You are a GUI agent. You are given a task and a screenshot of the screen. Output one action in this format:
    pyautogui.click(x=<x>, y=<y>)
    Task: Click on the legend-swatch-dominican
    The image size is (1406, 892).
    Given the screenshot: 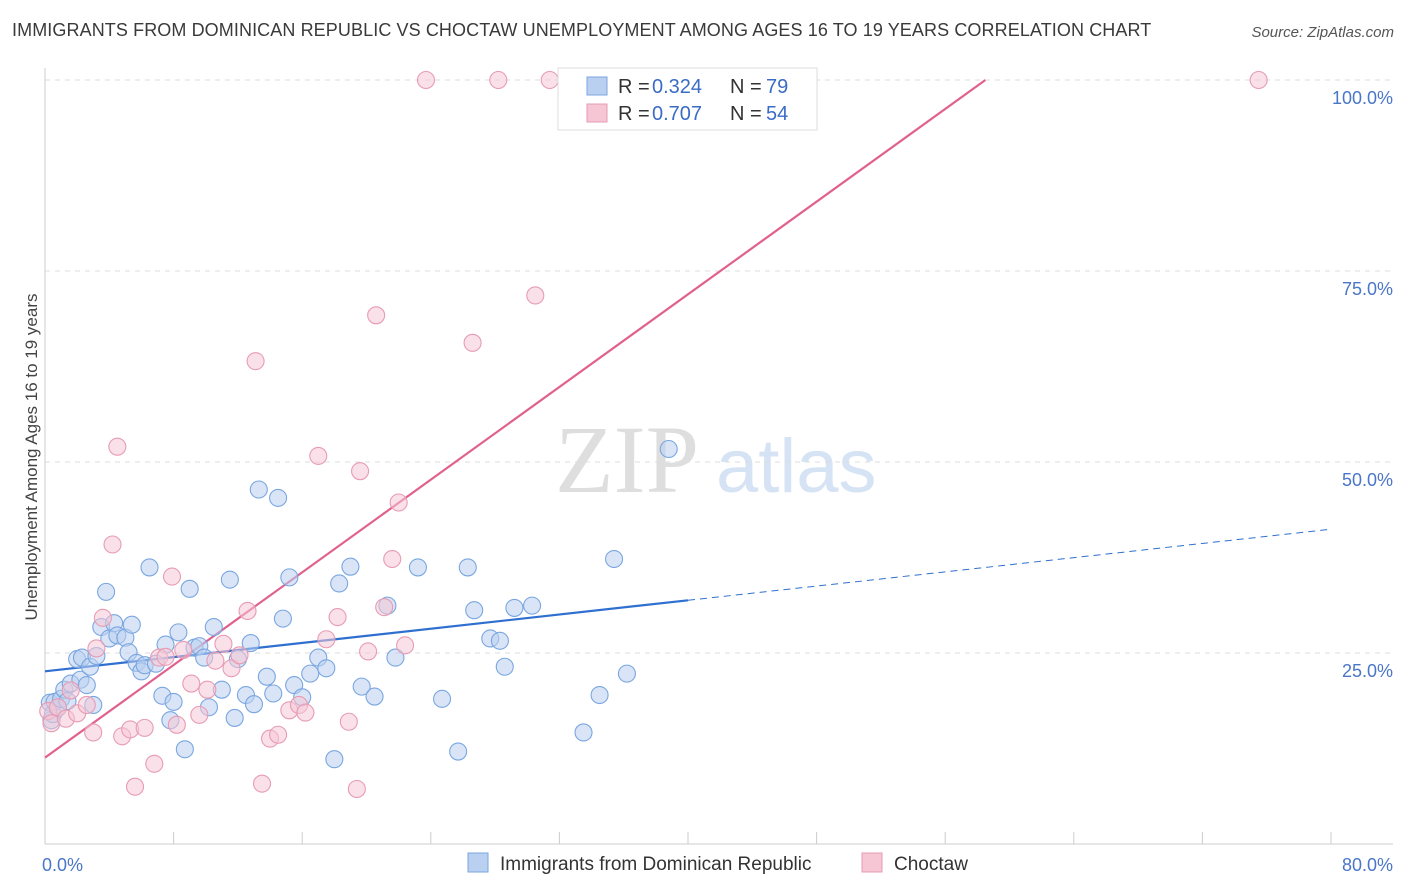 What is the action you would take?
    pyautogui.click(x=597, y=86)
    